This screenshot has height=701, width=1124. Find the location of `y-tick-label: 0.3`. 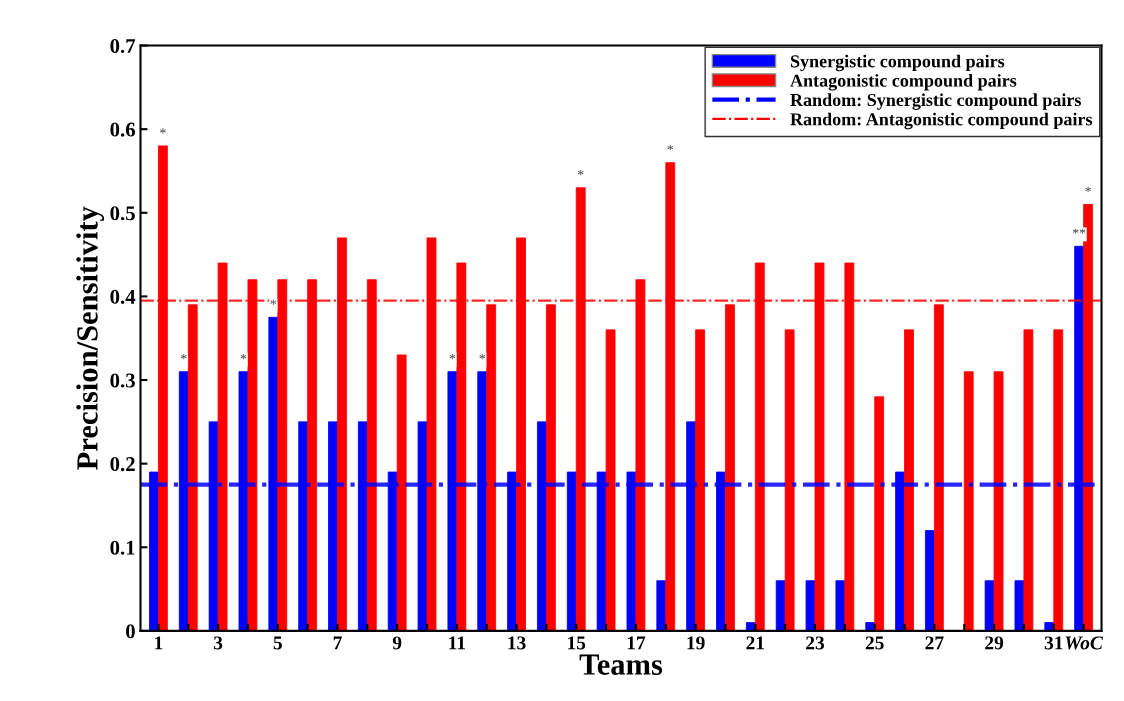

y-tick-label: 0.3 is located at coordinates (122, 380).